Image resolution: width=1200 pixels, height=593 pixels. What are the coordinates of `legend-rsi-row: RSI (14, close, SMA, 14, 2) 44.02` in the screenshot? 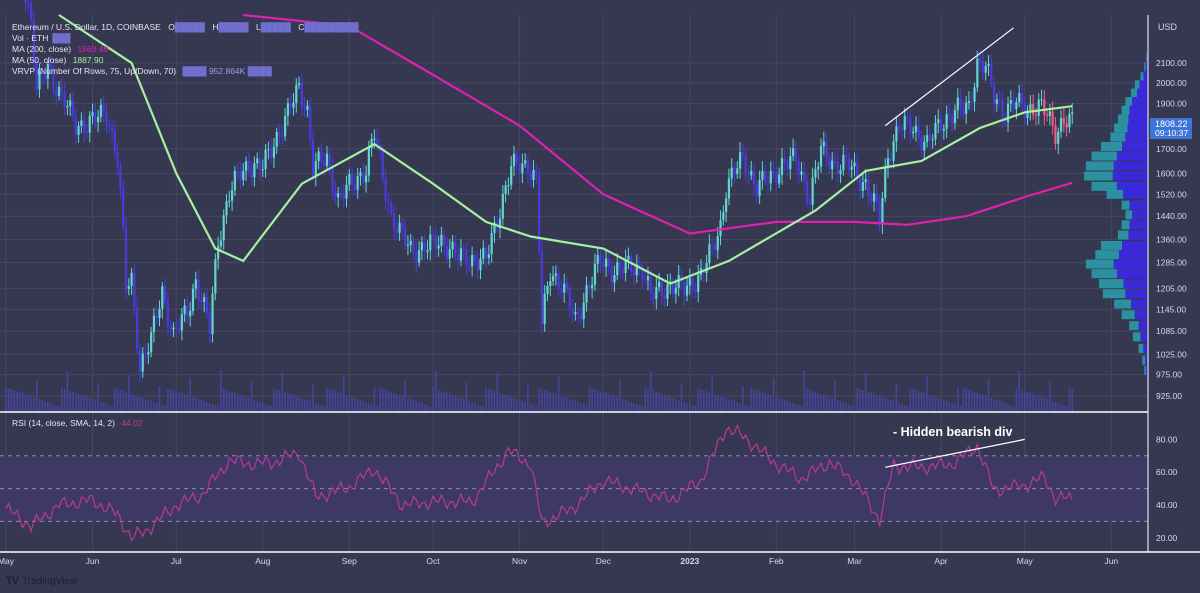 It's located at (77, 423).